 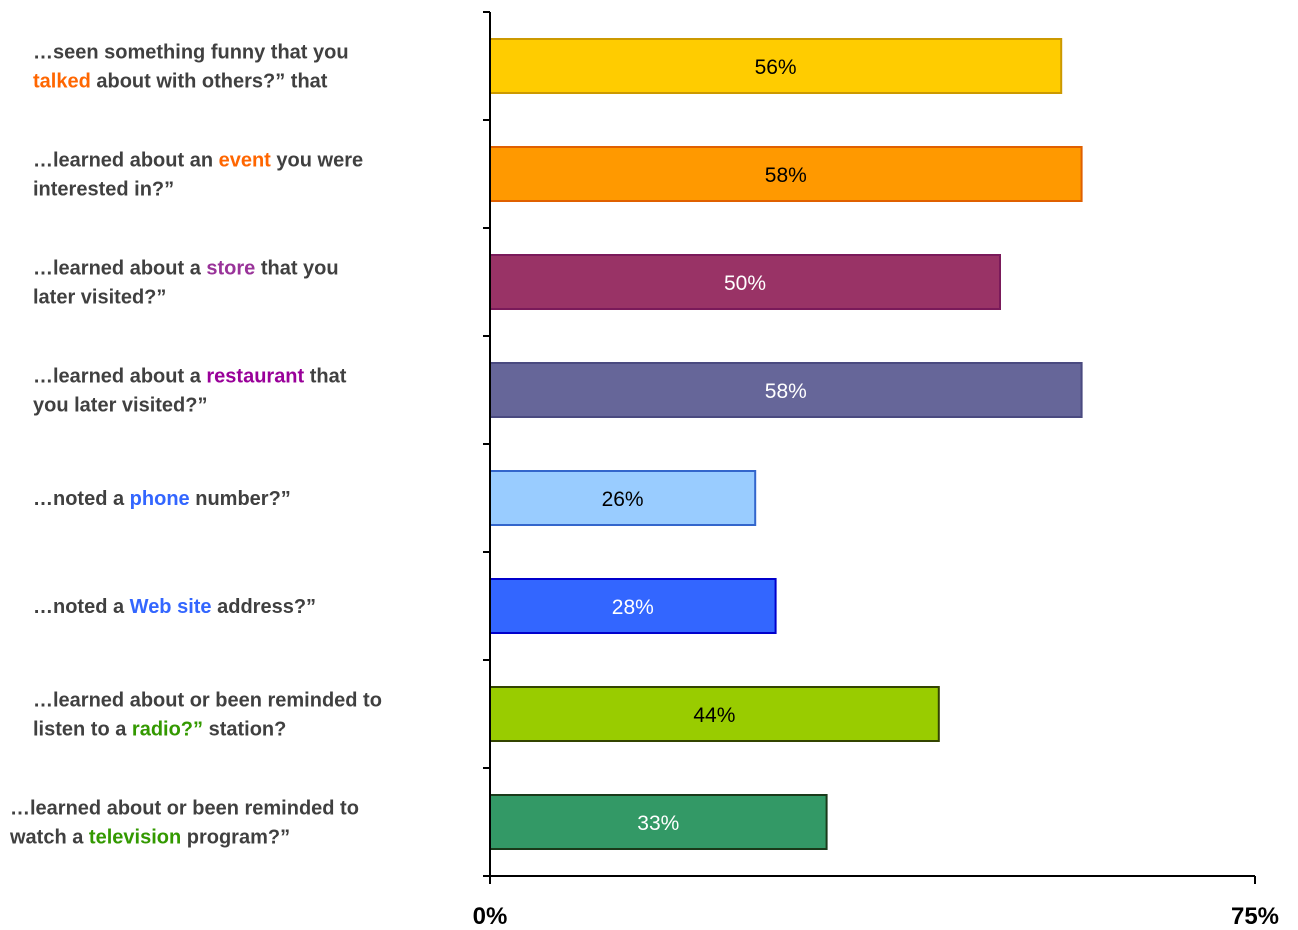 What do you see at coordinates (633, 607) in the screenshot?
I see `bar-value-label: 28%` at bounding box center [633, 607].